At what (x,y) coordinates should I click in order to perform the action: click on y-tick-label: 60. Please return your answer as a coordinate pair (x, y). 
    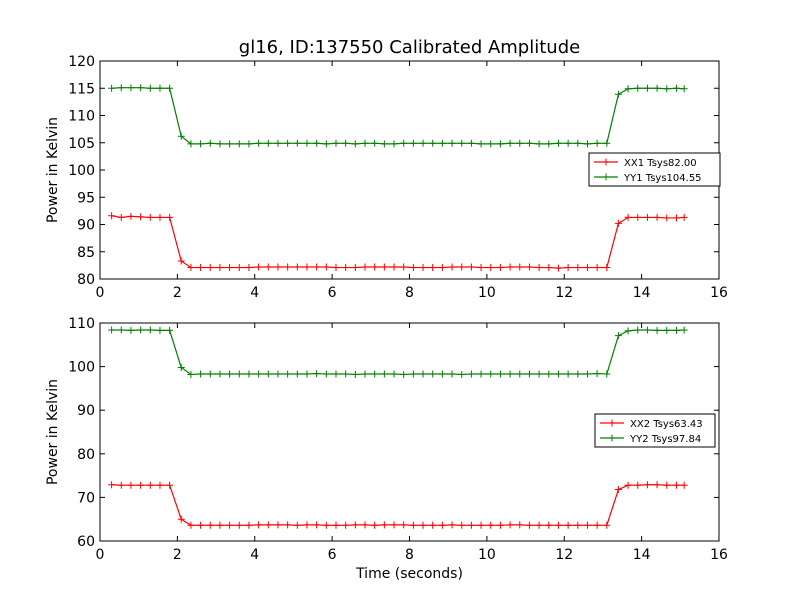
    Looking at the image, I should click on (86, 542).